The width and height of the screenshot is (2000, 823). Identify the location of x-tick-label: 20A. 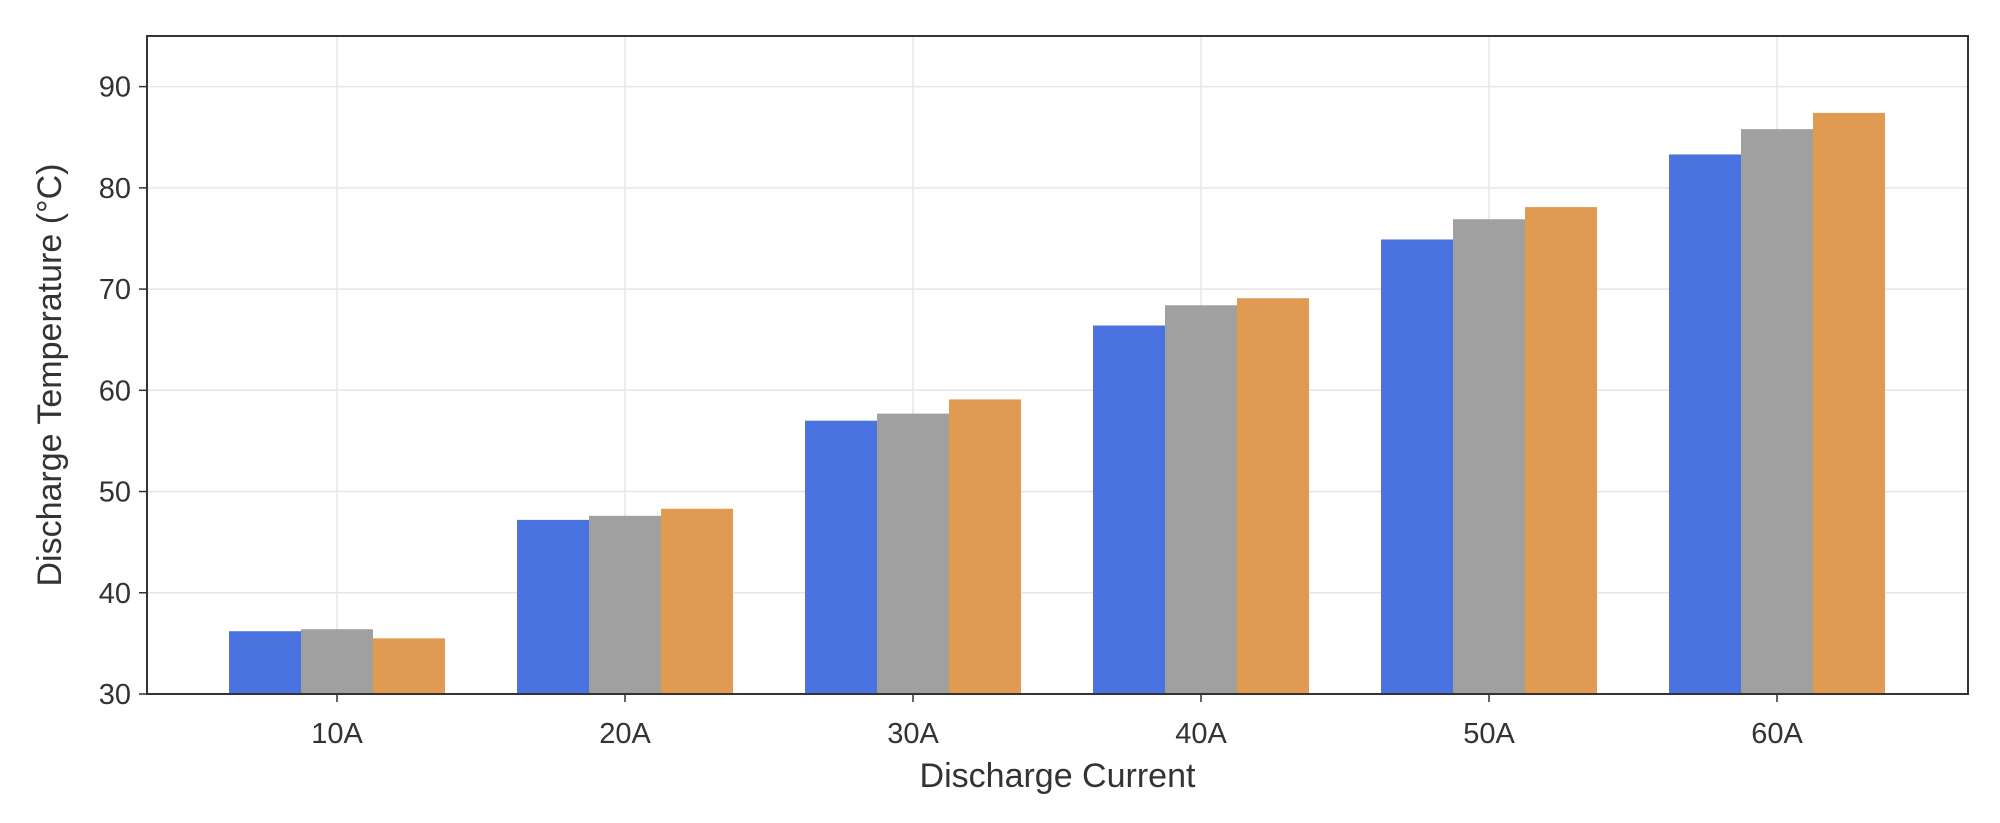
(625, 734).